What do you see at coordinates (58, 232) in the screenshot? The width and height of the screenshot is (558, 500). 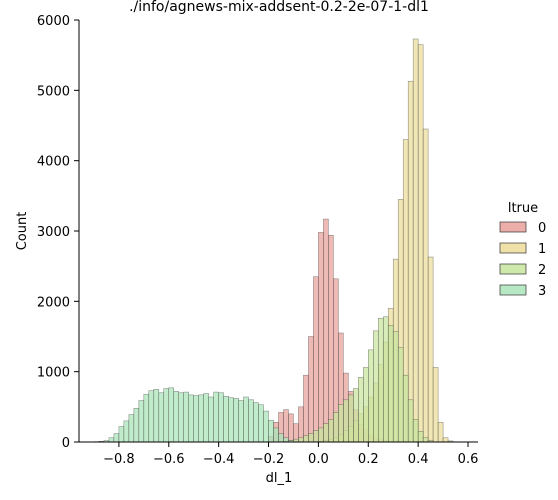 I see `y-ticks: 0 1000 2000 3000 4000 5000 6000` at bounding box center [58, 232].